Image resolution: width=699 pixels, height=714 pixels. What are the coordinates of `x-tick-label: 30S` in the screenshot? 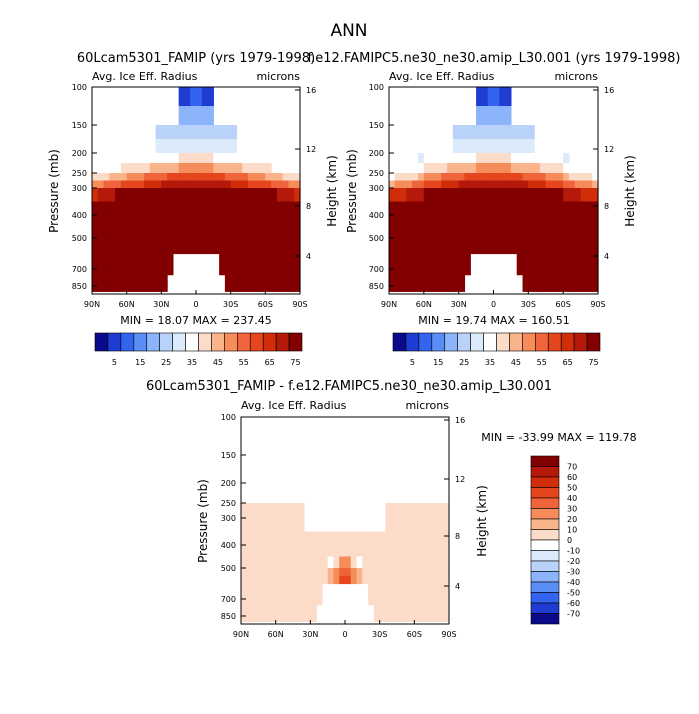 It's located at (379, 634).